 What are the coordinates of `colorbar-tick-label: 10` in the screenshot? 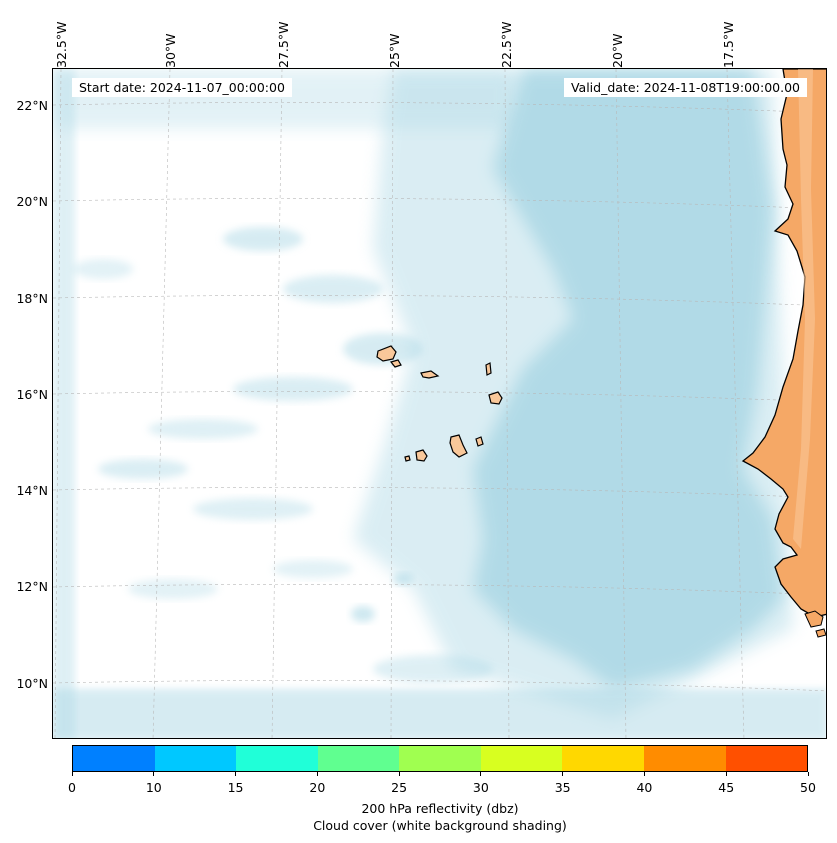 It's located at (154, 787).